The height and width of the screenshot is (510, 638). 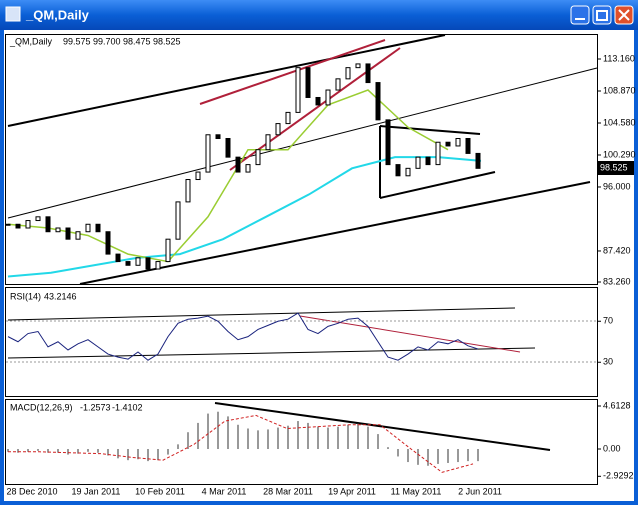 What do you see at coordinates (352, 491) in the screenshot?
I see `date-label: 19 Apr 2011` at bounding box center [352, 491].